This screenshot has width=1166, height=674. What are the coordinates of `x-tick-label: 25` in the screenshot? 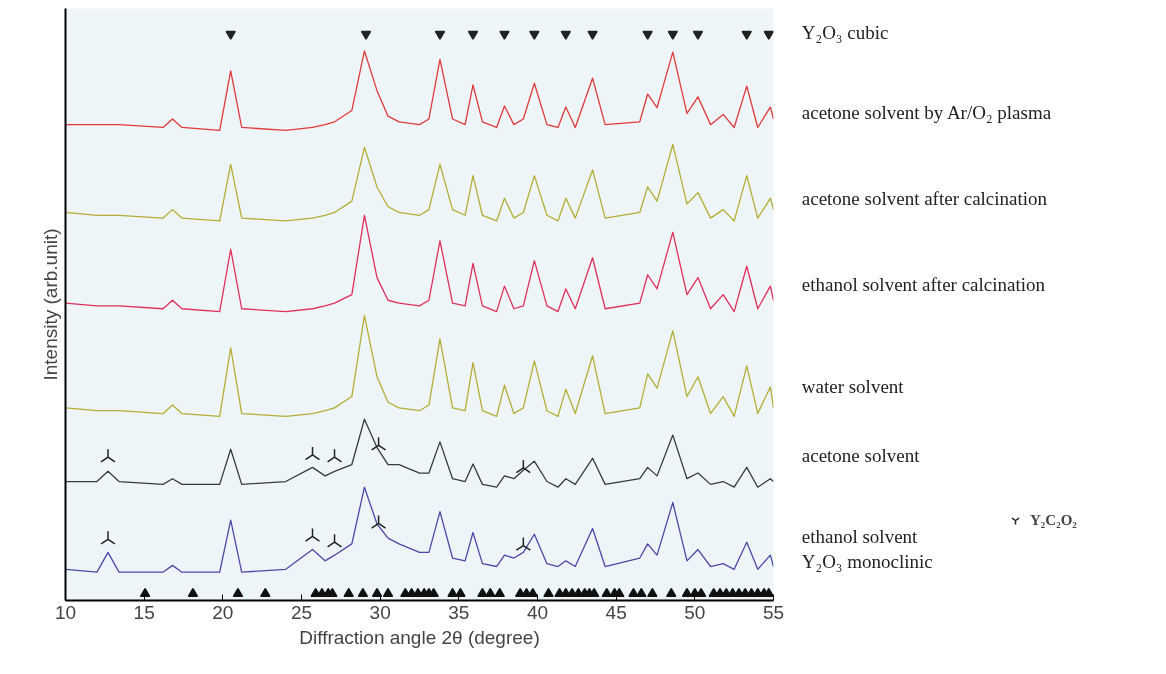 It's located at (301, 612).